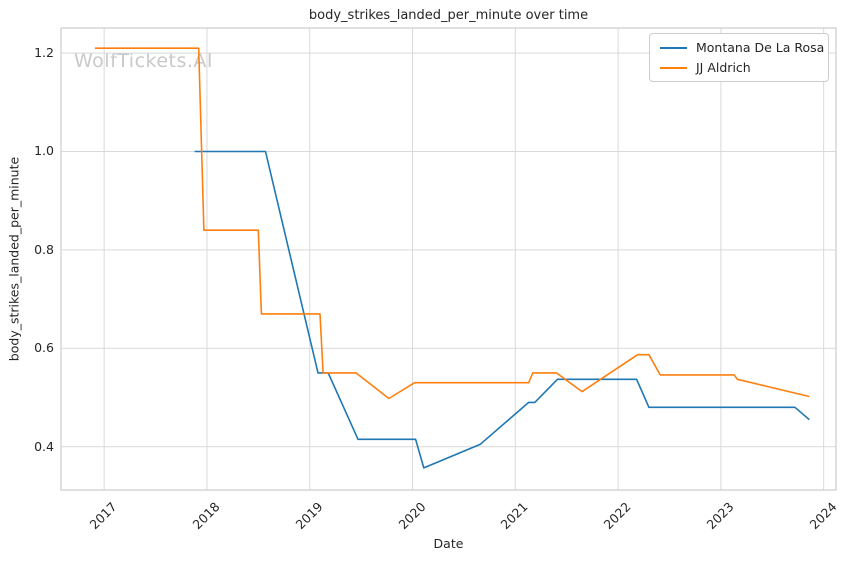 The height and width of the screenshot is (561, 849). I want to click on legend-entry: Montana De La Rosa, so click(742, 47).